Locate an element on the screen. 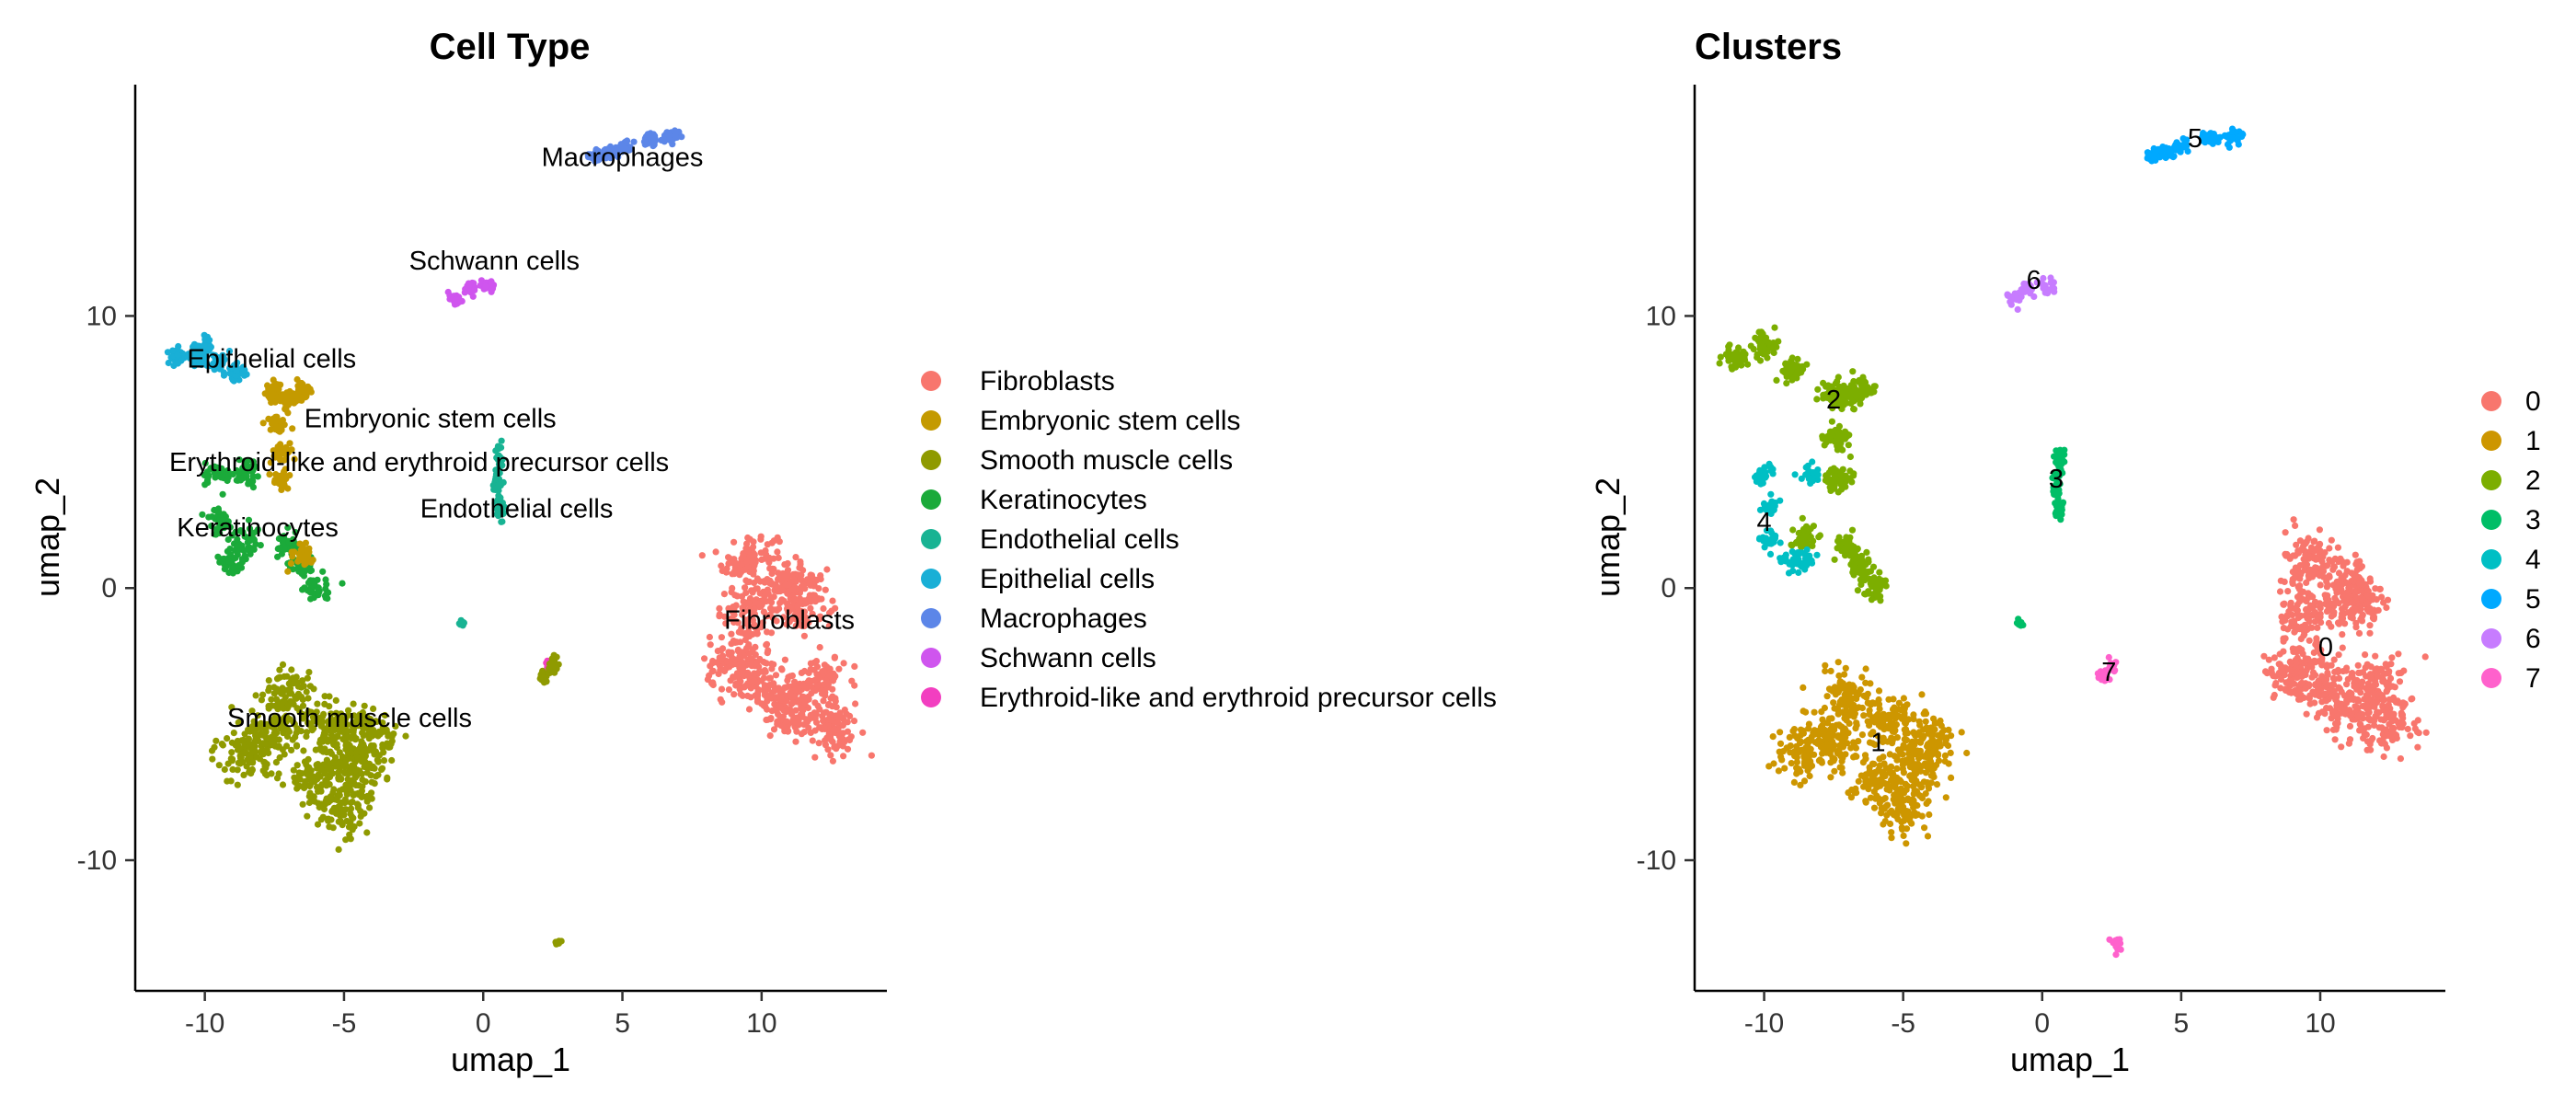 Image resolution: width=2576 pixels, height=1104 pixels. chart-title: Cell Type is located at coordinates (510, 47).